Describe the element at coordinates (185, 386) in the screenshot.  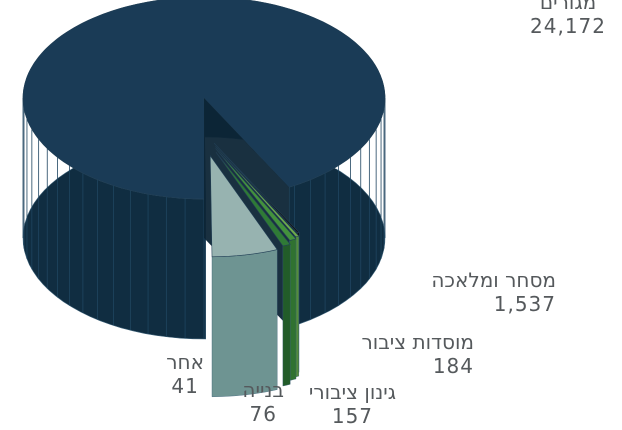
I see `slice-value: 41` at that location.